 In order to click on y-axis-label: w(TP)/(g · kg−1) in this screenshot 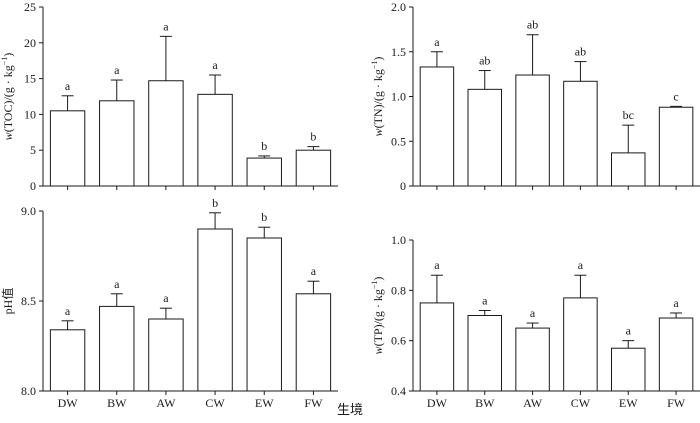, I will do `click(377, 316)`.